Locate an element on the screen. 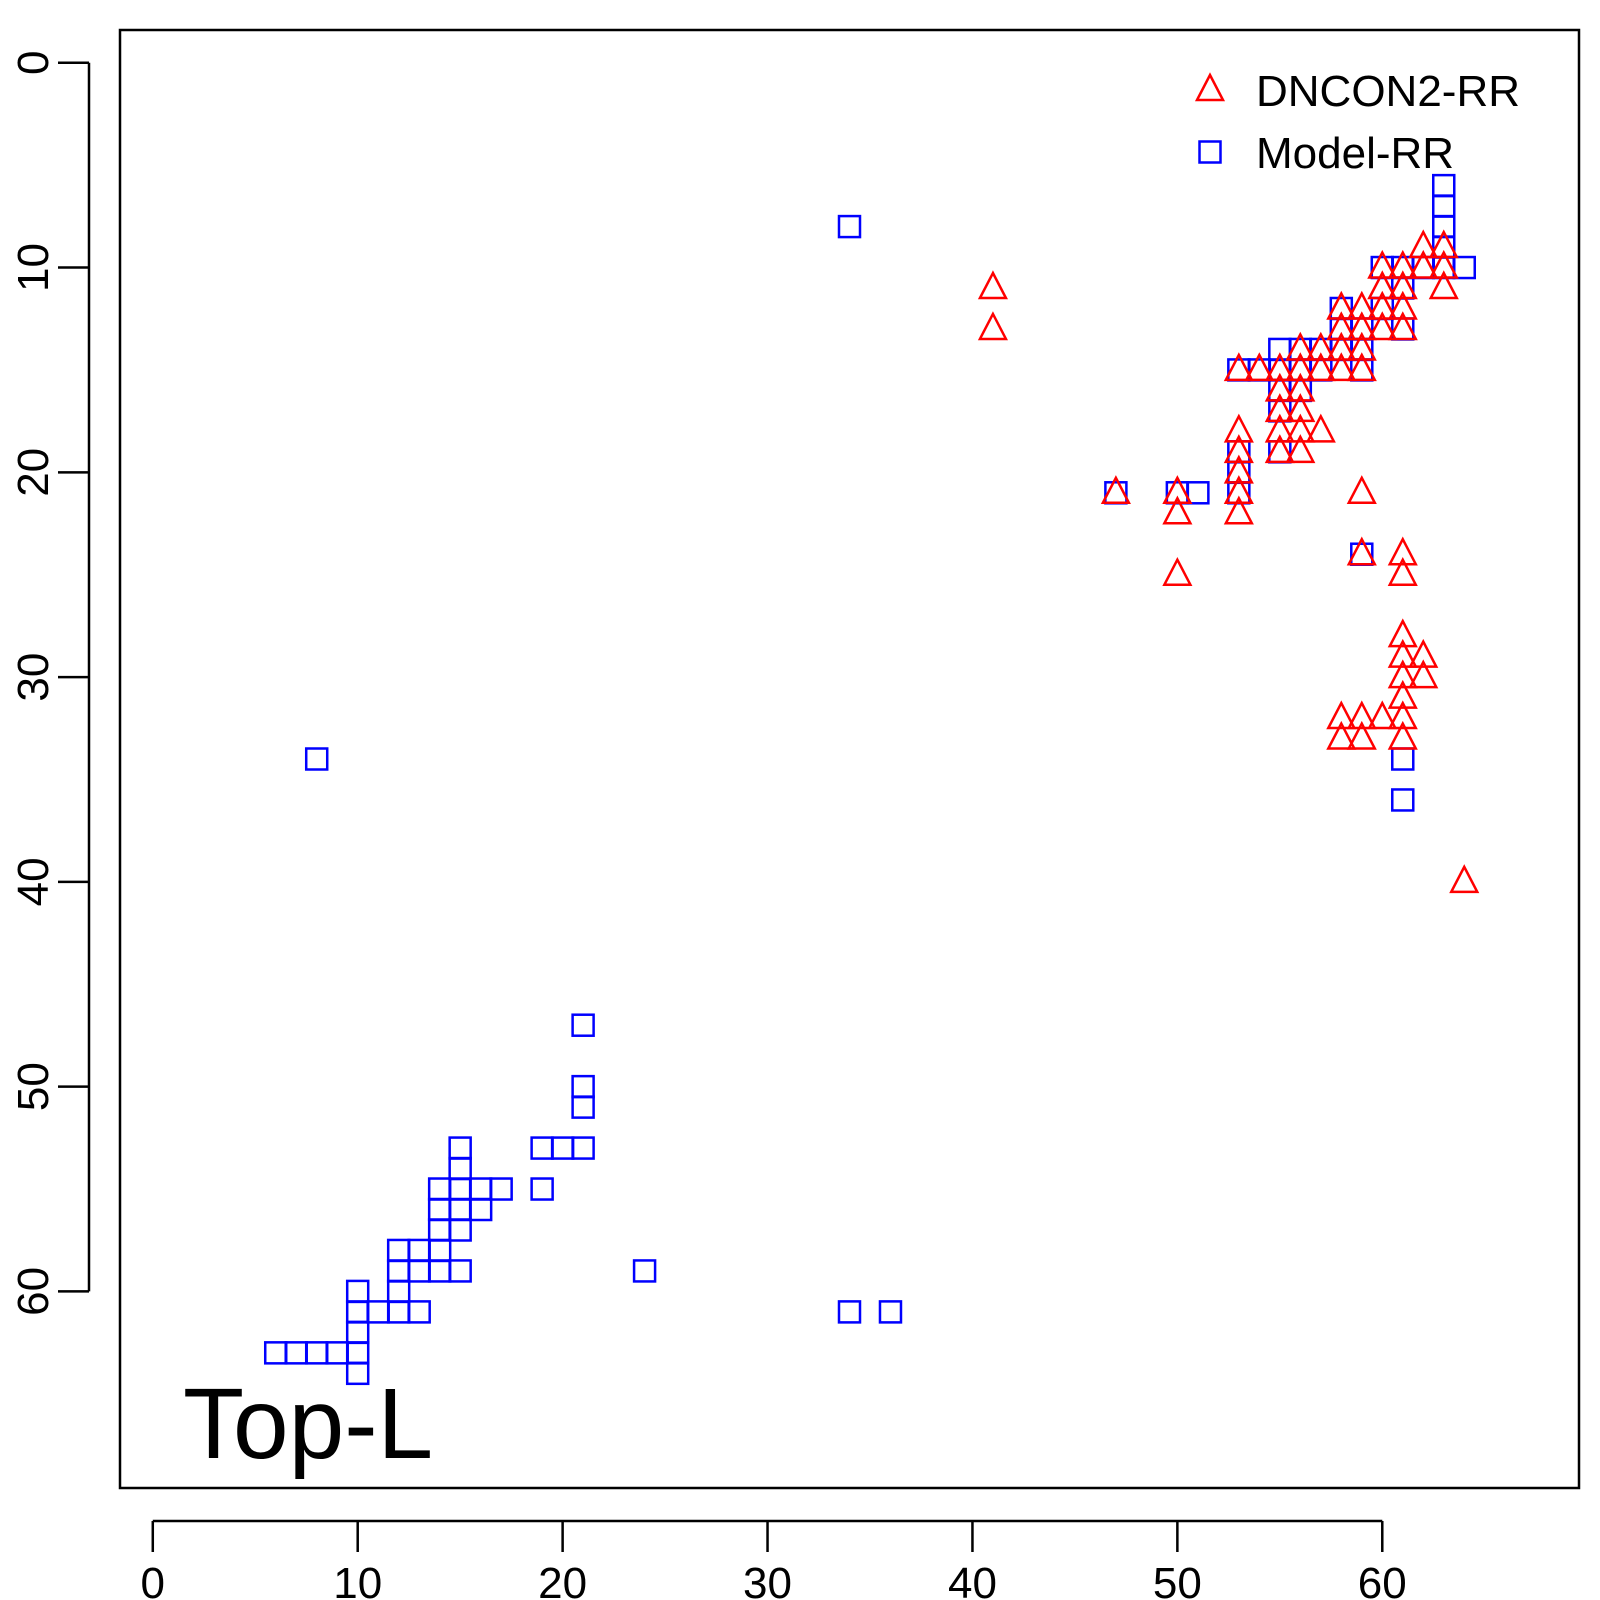  x-tick-label: 0 is located at coordinates (153, 1579).